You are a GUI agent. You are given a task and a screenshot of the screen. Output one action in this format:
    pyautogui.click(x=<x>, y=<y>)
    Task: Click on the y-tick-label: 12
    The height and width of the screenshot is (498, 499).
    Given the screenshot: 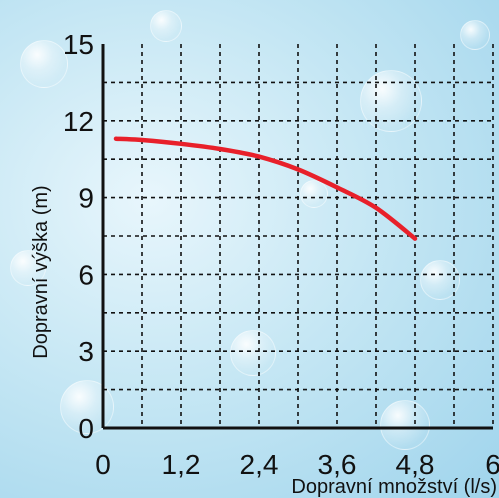 What is the action you would take?
    pyautogui.click(x=78, y=121)
    